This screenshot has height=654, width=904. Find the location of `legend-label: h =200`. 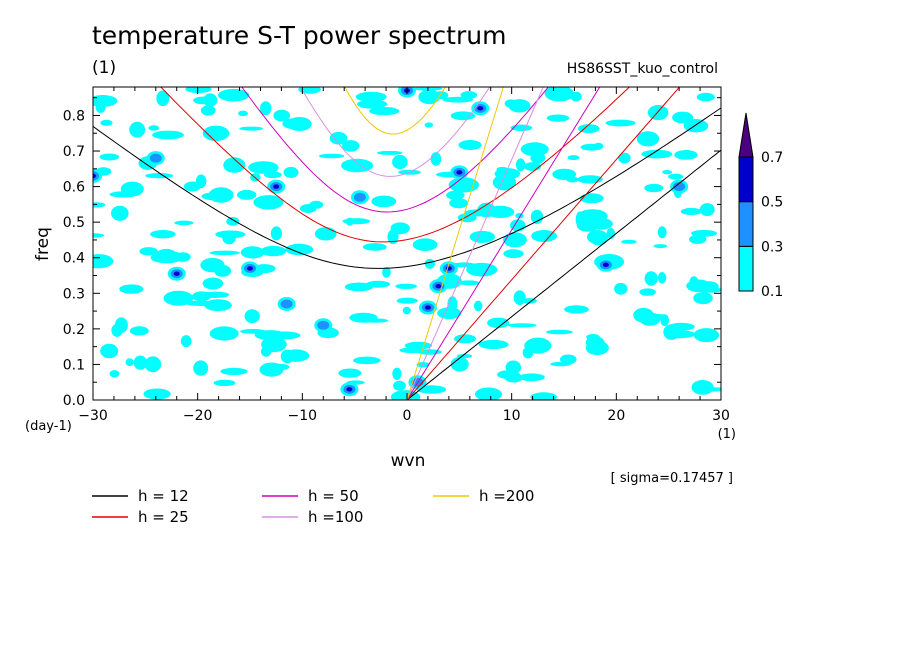

legend-label: h =200 is located at coordinates (506, 496).